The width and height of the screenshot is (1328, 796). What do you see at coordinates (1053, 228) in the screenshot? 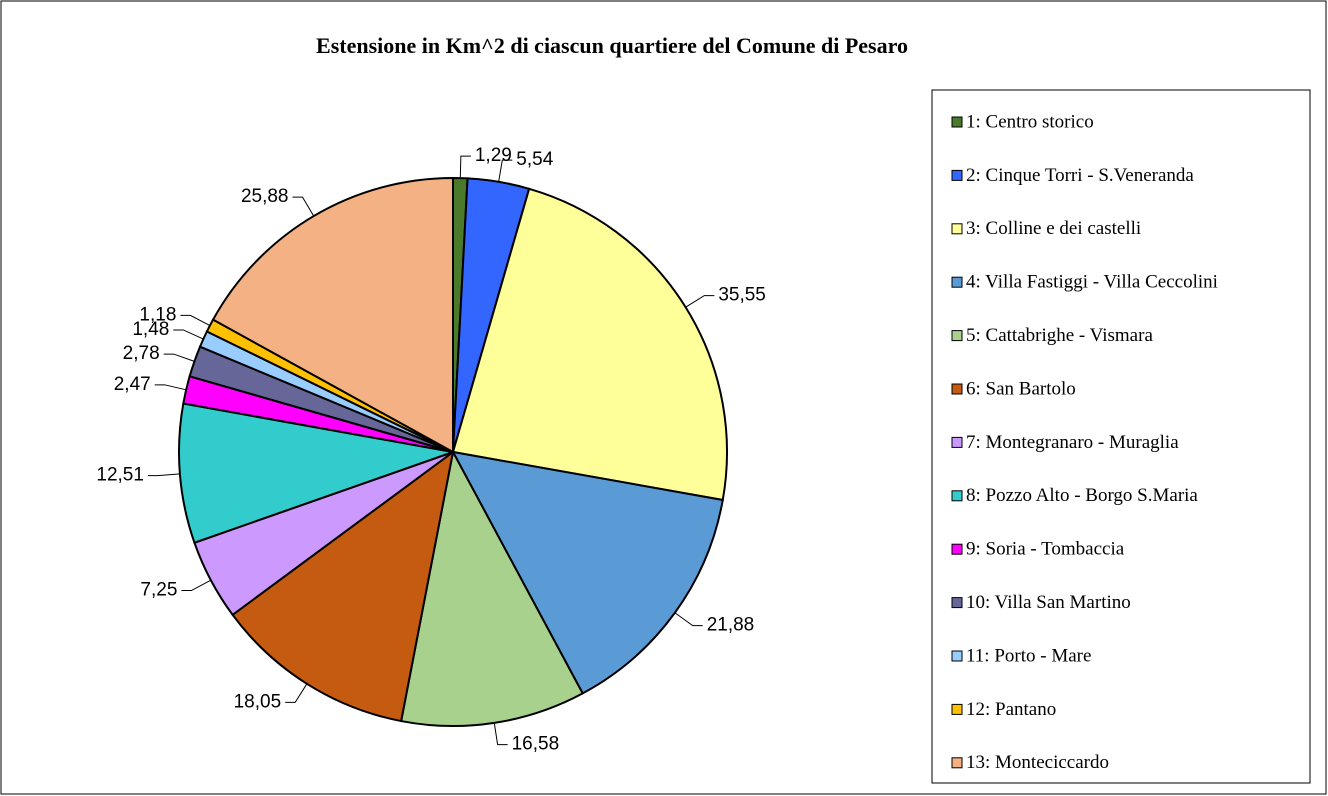
I see `legend-label: 3: Colline e dei castelli` at bounding box center [1053, 228].